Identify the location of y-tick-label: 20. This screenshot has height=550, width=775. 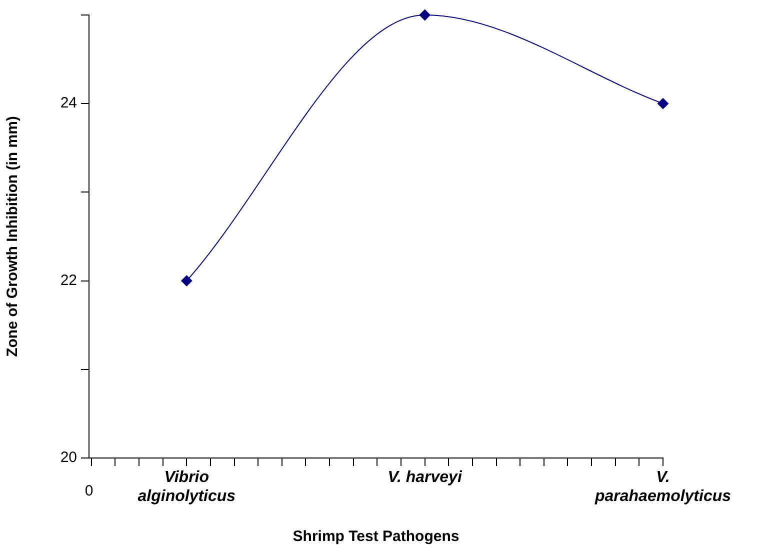
(68, 457).